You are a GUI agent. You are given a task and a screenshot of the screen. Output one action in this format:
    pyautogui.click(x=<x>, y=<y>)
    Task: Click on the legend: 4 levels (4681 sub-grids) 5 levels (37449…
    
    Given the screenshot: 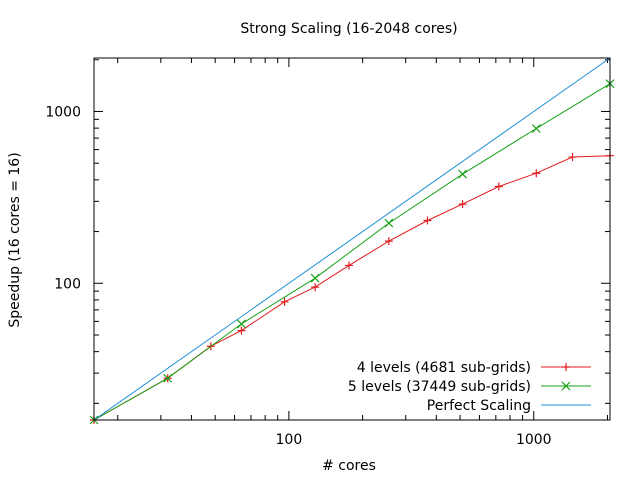 What is the action you would take?
    pyautogui.click(x=469, y=387)
    